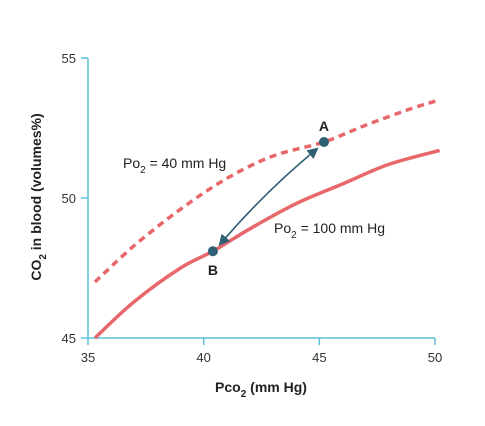  Describe the element at coordinates (88, 357) in the screenshot. I see `x-tick-label: 35` at that location.